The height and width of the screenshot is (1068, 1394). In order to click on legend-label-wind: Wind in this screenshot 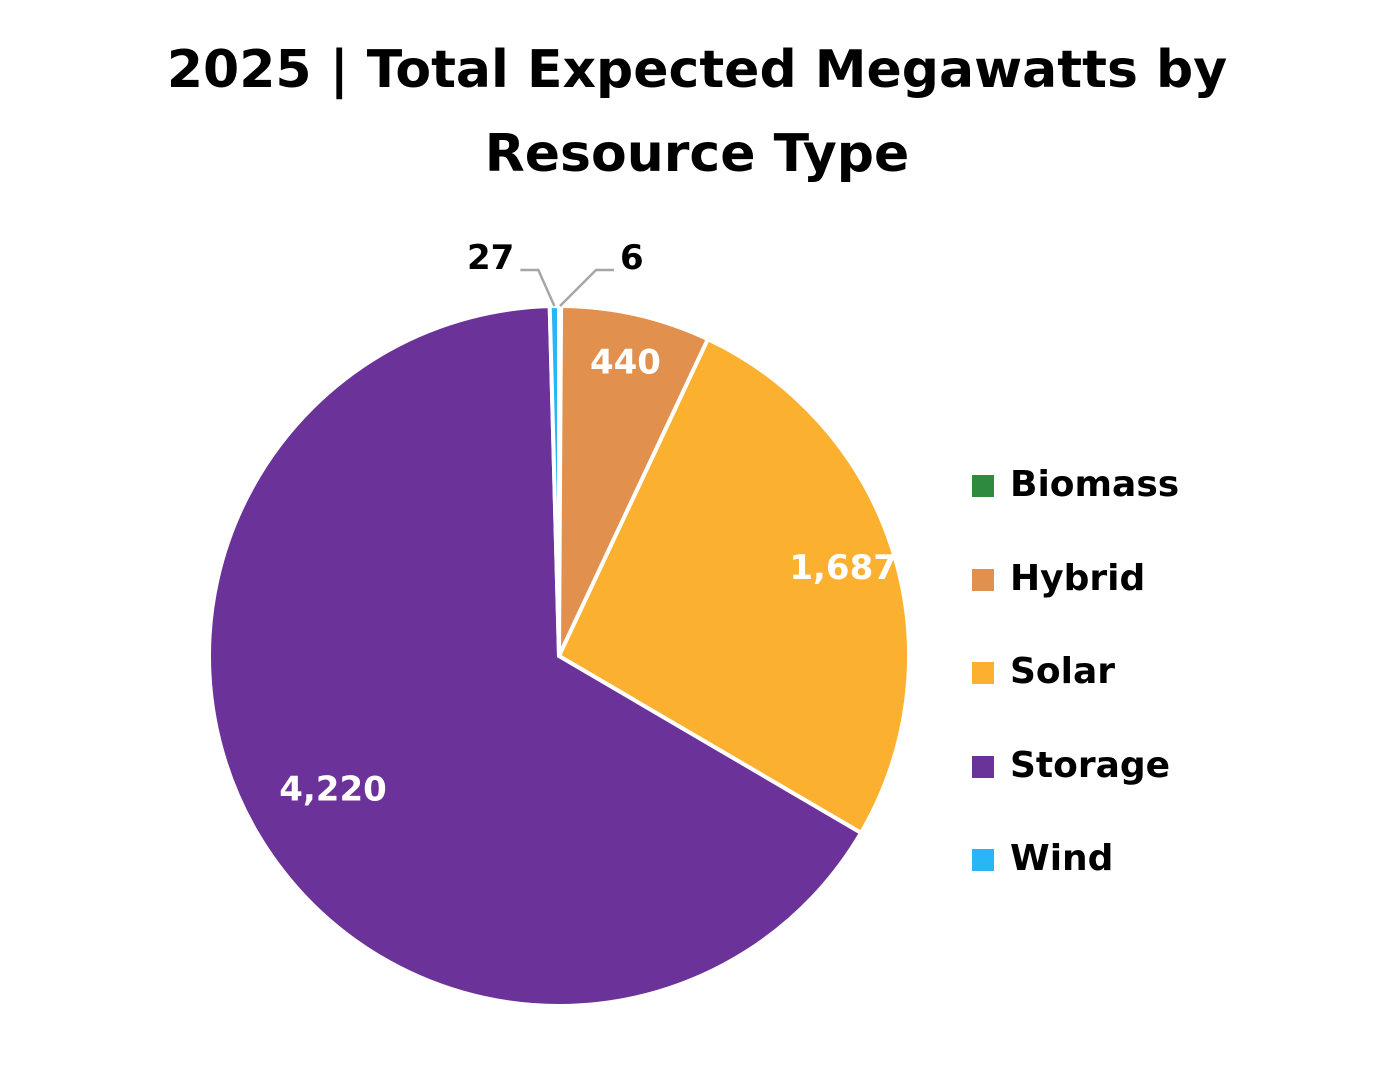, I will do `click(1062, 858)`.